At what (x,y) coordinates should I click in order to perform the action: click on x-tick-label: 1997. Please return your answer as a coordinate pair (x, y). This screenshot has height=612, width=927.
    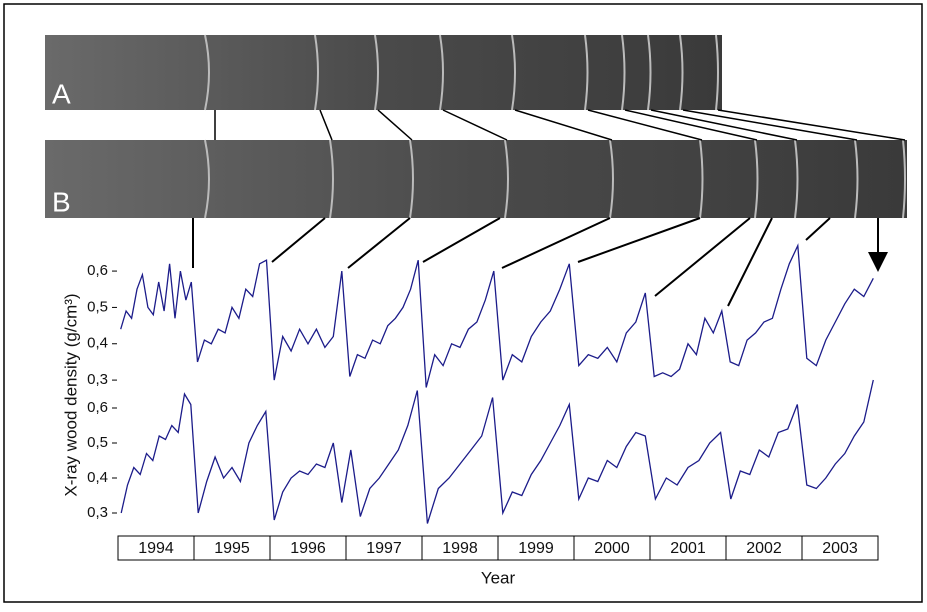
    Looking at the image, I should click on (384, 548).